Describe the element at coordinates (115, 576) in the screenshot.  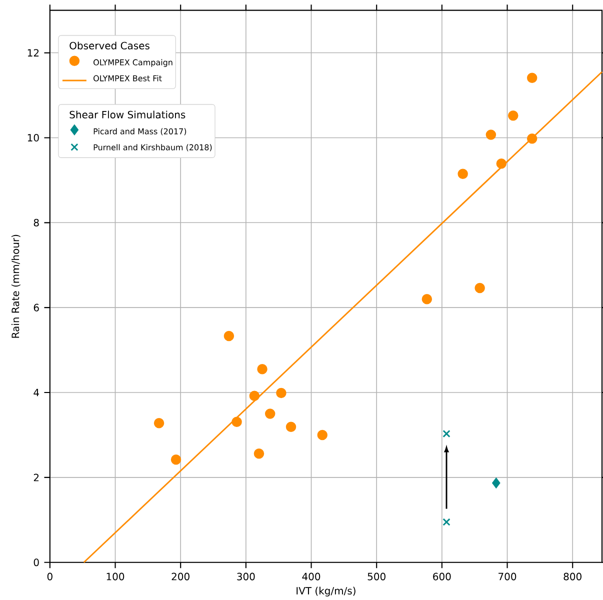
I see `x-tick-label: 100` at that location.